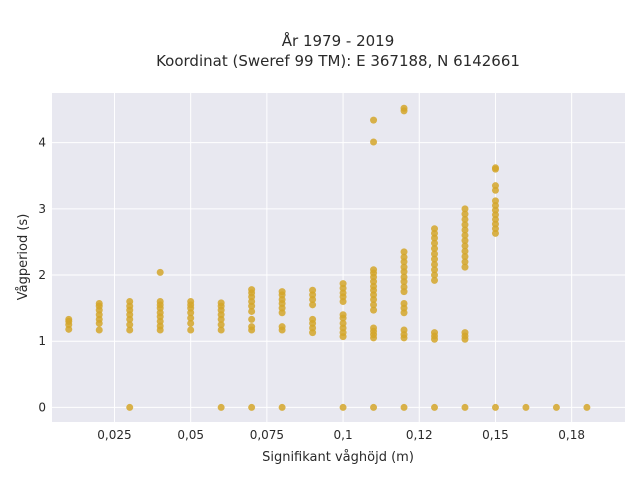 The image size is (640, 480). What do you see at coordinates (571, 435) in the screenshot?
I see `x-tick-label: 0,18` at bounding box center [571, 435].